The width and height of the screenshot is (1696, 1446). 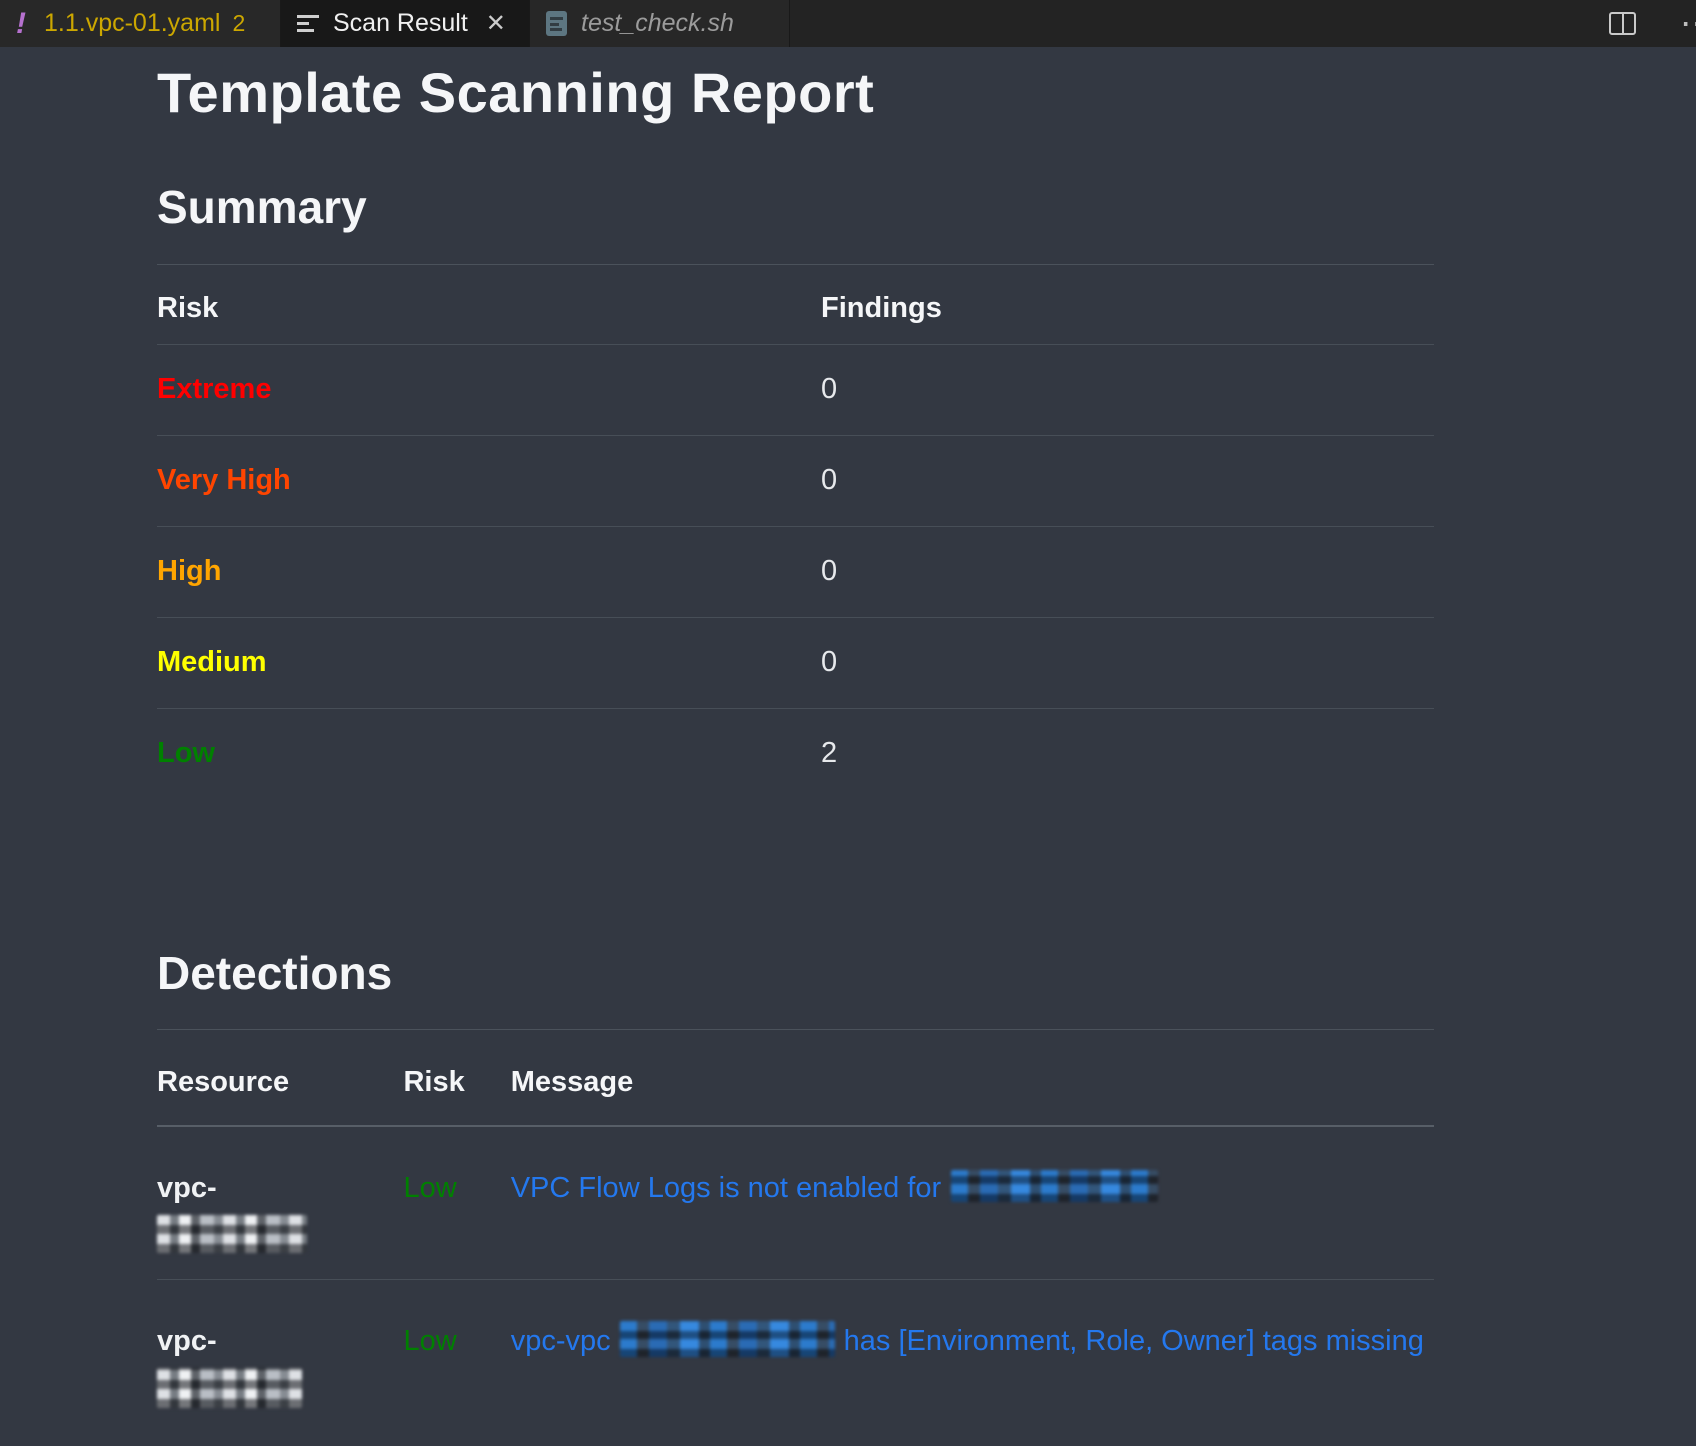 I want to click on tab-label: Scan Result, so click(x=400, y=23).